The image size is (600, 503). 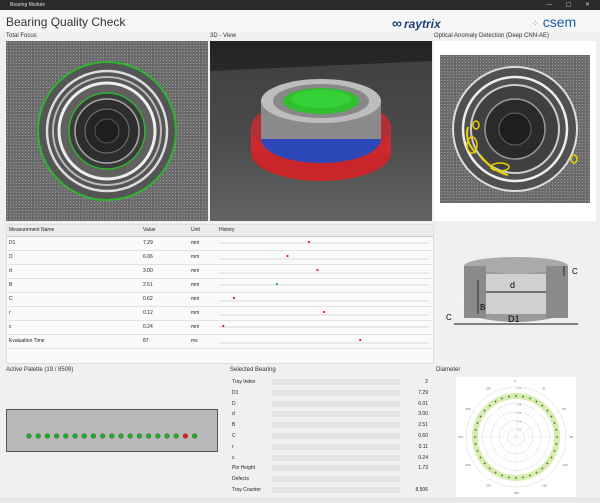 I want to click on diagram-label-c-right: C, so click(x=575, y=271).